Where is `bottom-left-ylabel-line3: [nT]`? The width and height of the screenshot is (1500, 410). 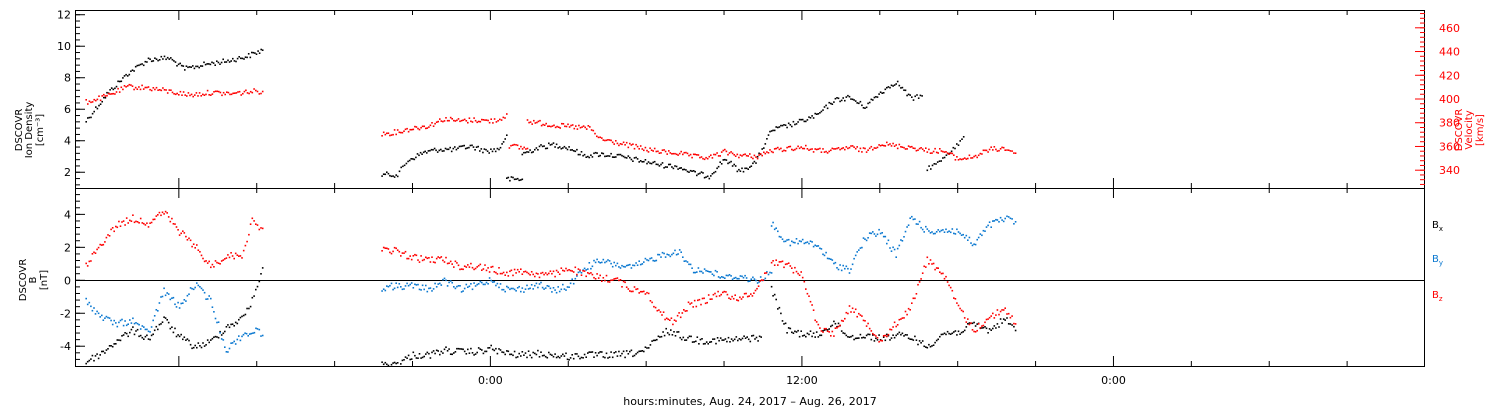 bottom-left-ylabel-line3: [nT] is located at coordinates (44, 280).